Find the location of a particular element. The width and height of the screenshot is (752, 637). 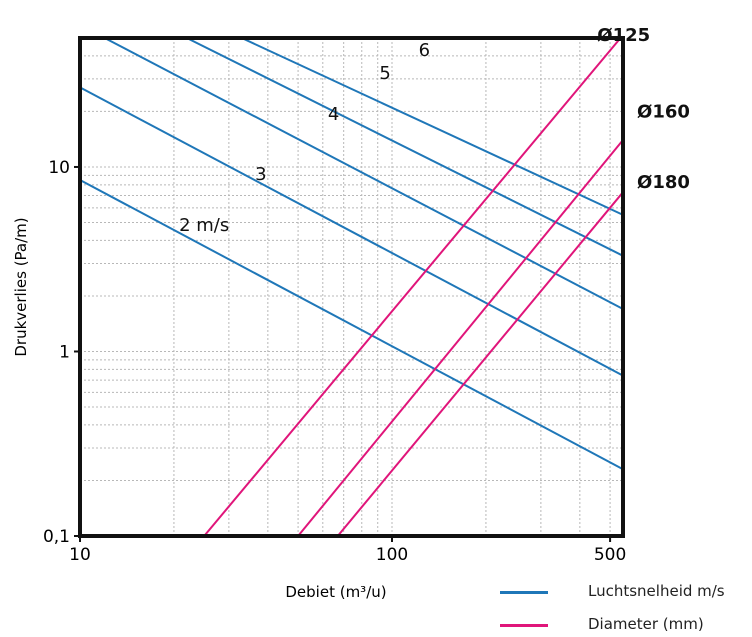

velocity-line-label: 2 m/s is located at coordinates (204, 225).